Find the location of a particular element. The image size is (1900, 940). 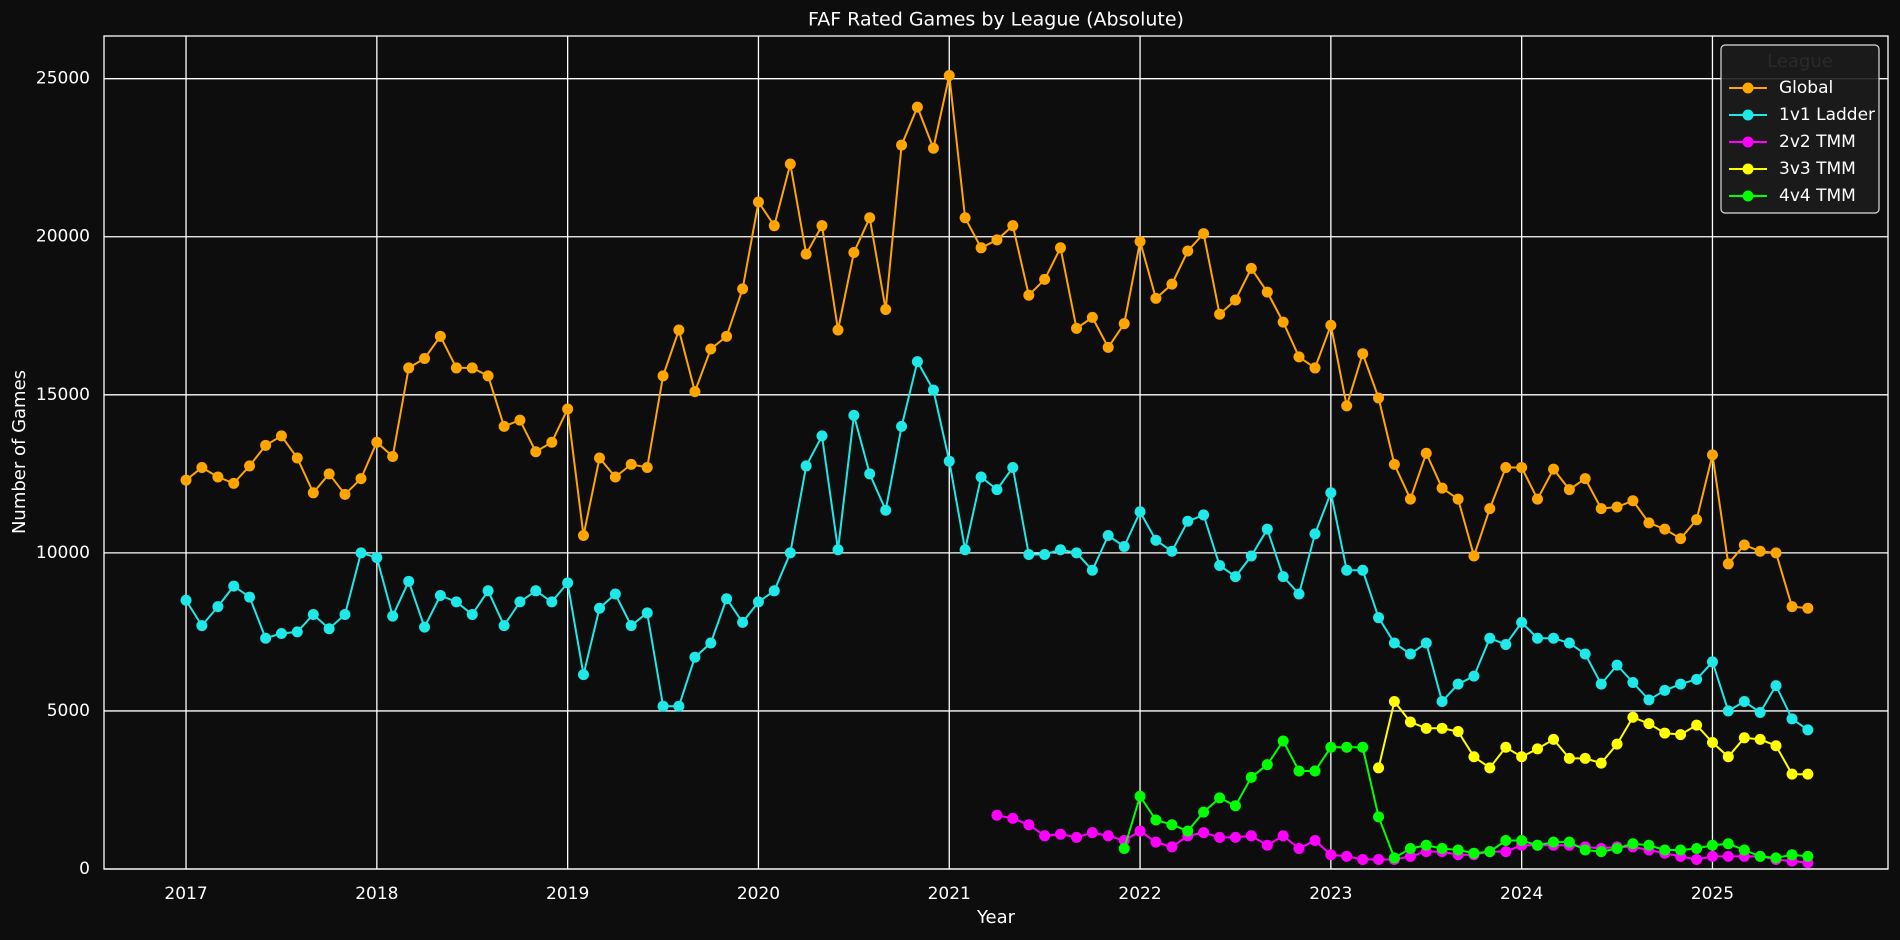

y-tick-label: 0 is located at coordinates (84, 869).